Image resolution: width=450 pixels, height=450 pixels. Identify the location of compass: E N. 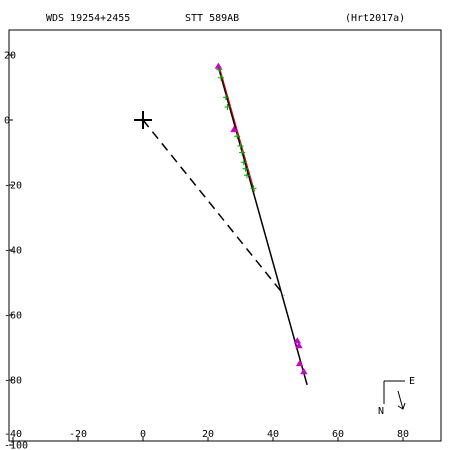
(396, 396).